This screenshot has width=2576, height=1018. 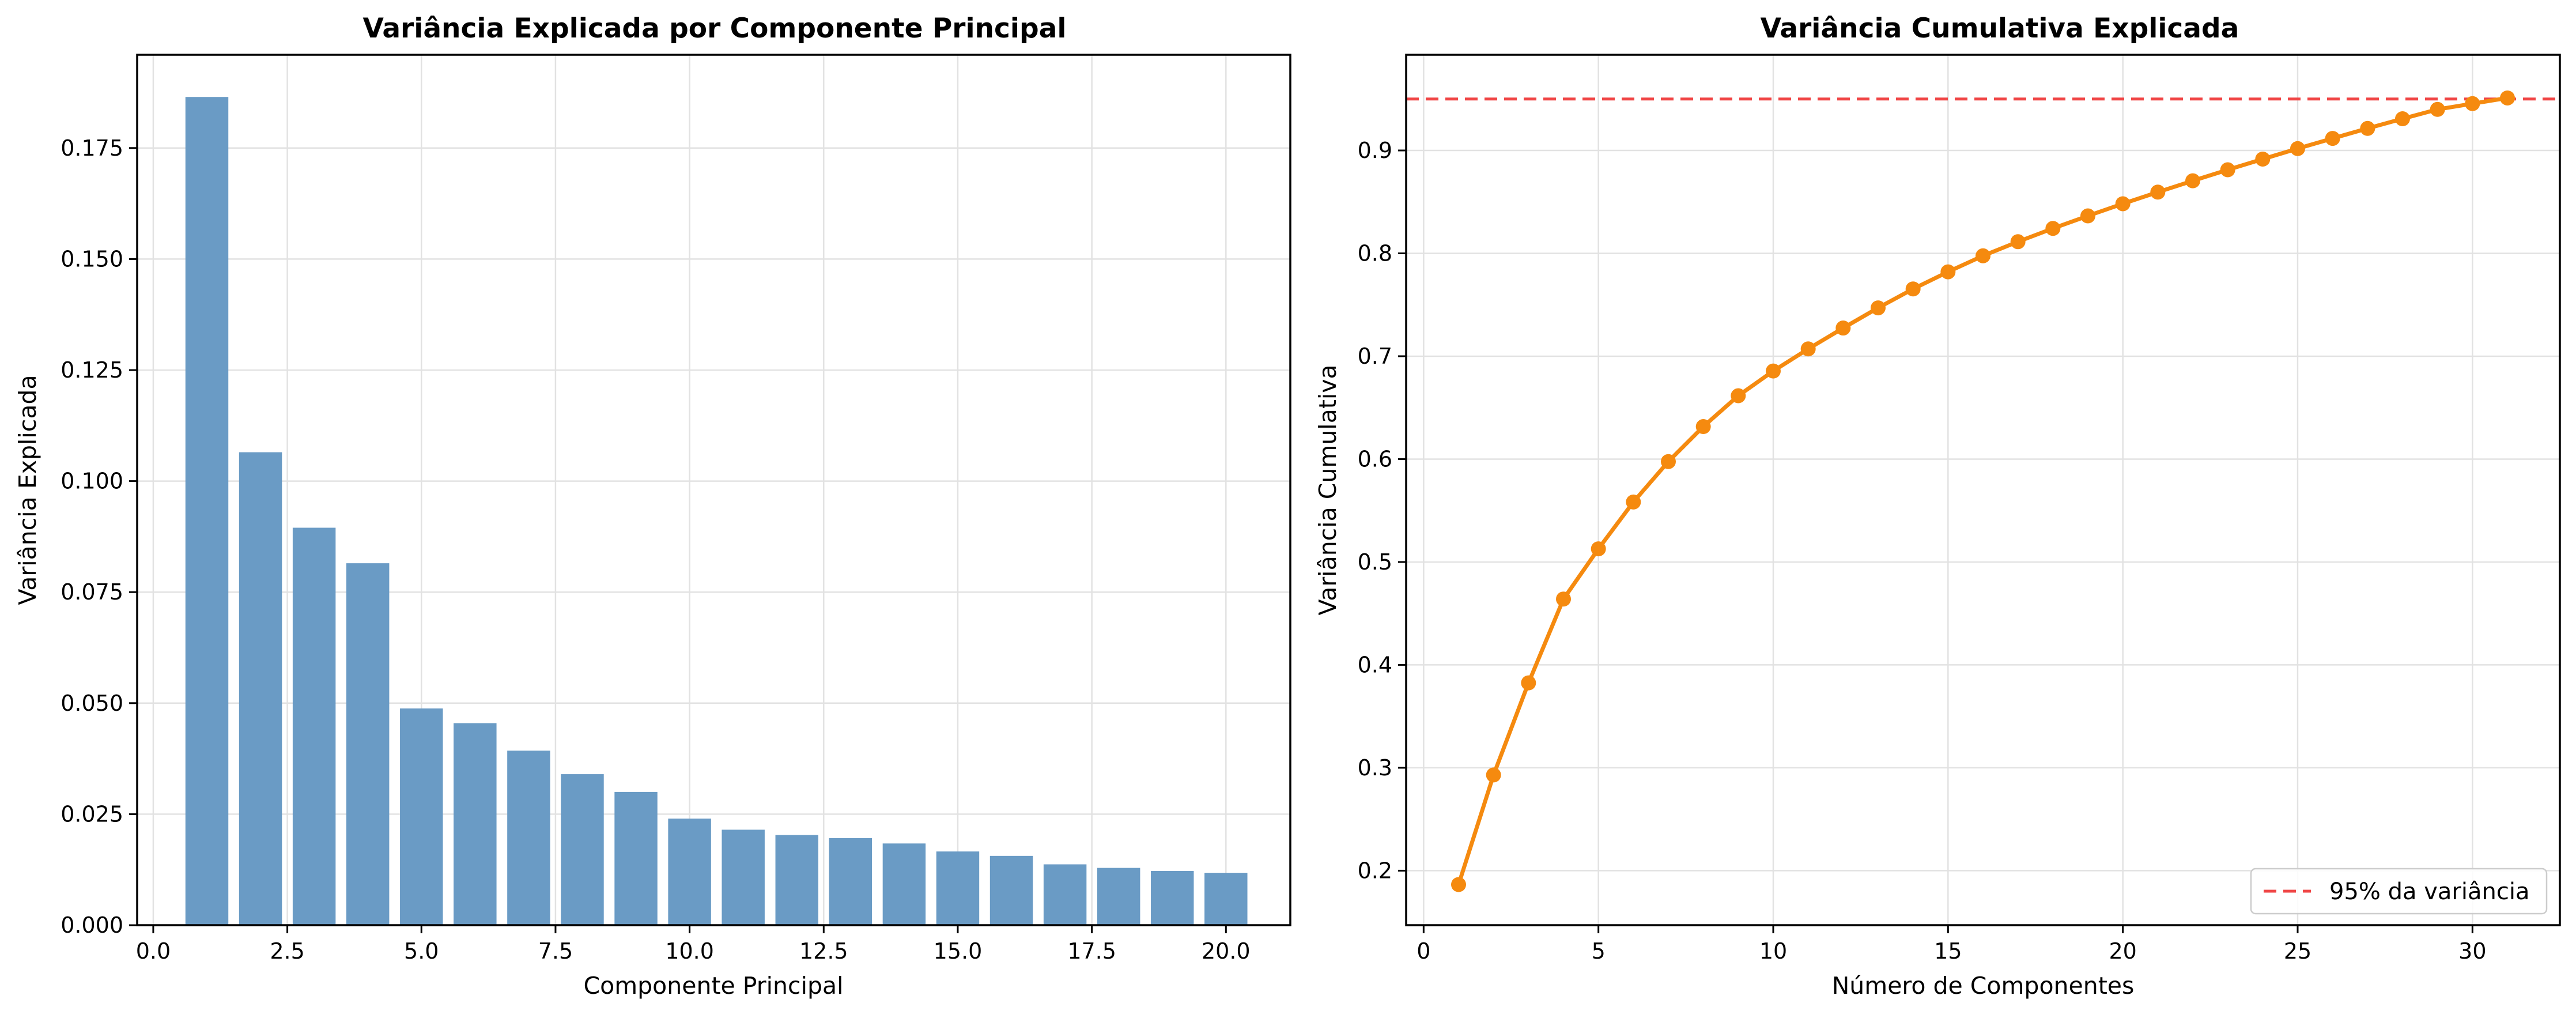 I want to click on x-axis-ticks: 0.0 2.5 5.0 7.5 10.0 12.5 15.0 17.5 20.0, so click(x=693, y=944).